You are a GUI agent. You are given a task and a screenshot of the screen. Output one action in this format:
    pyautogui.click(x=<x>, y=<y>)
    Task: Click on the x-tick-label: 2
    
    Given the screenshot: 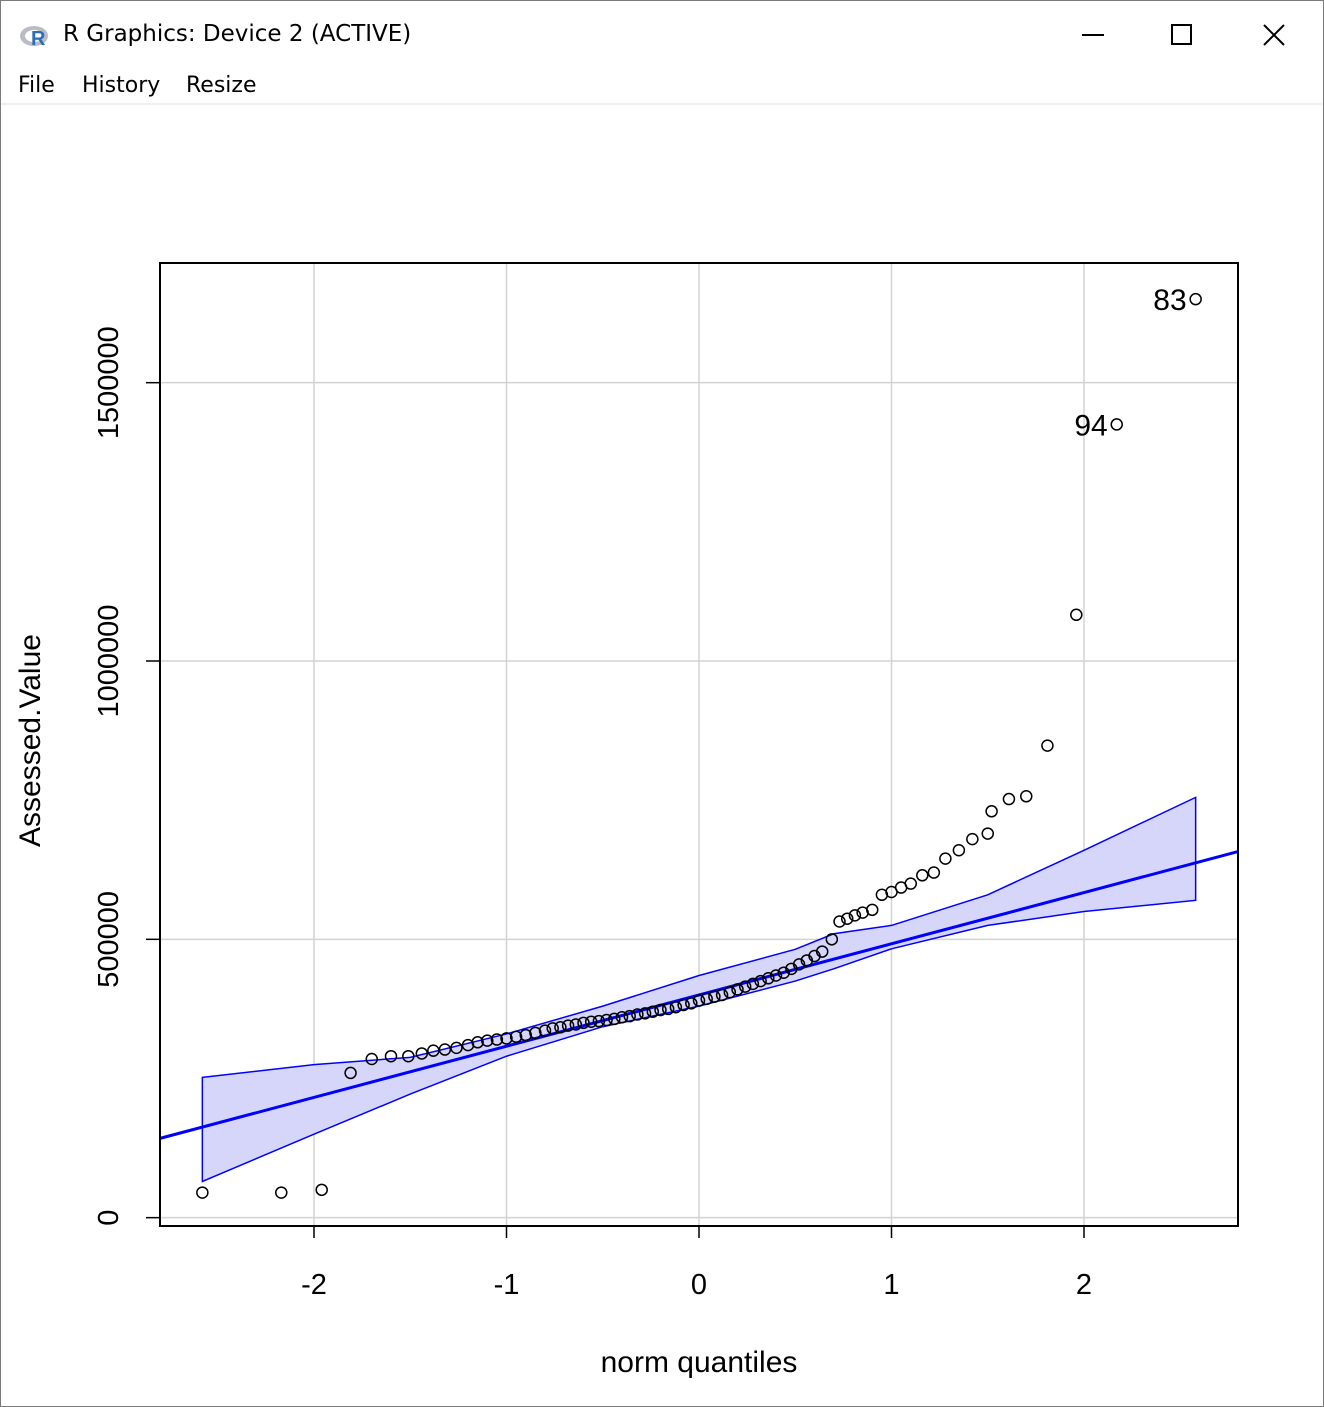 What is the action you would take?
    pyautogui.click(x=1084, y=1285)
    